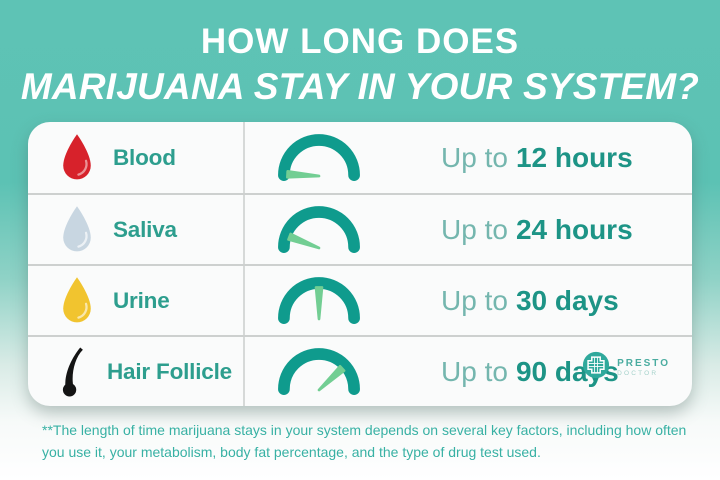  I want to click on title-line1: HOW LONG DOES, so click(360, 41).